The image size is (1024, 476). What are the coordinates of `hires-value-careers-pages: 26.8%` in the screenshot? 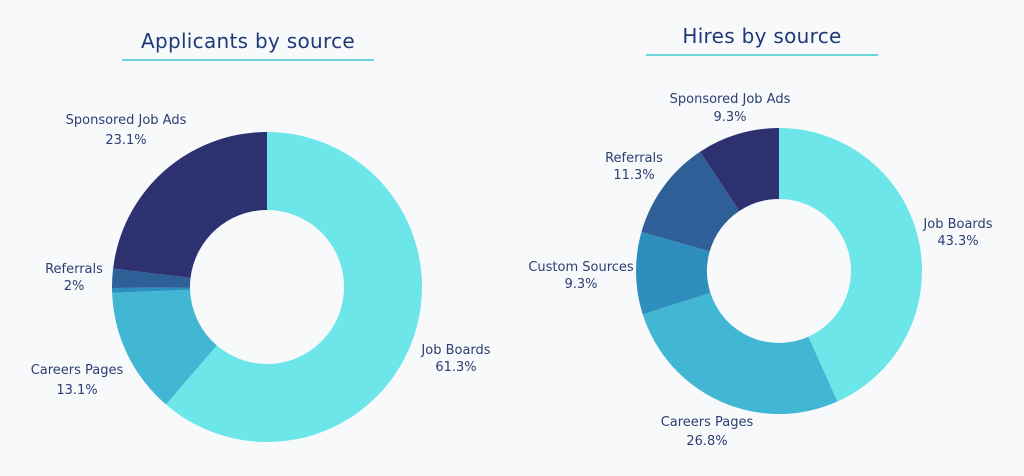 It's located at (706, 441).